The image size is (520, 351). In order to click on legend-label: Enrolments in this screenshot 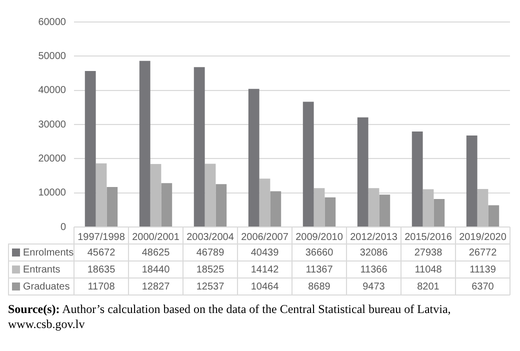, I will do `click(48, 252)`.